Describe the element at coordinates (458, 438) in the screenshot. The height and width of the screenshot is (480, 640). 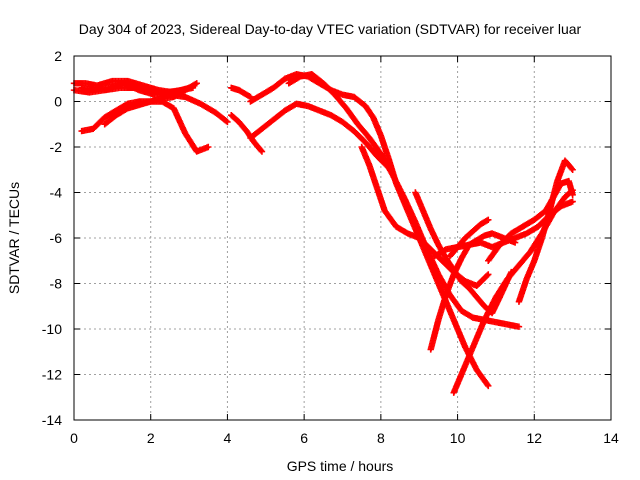
I see `x-tick-label: 10` at that location.